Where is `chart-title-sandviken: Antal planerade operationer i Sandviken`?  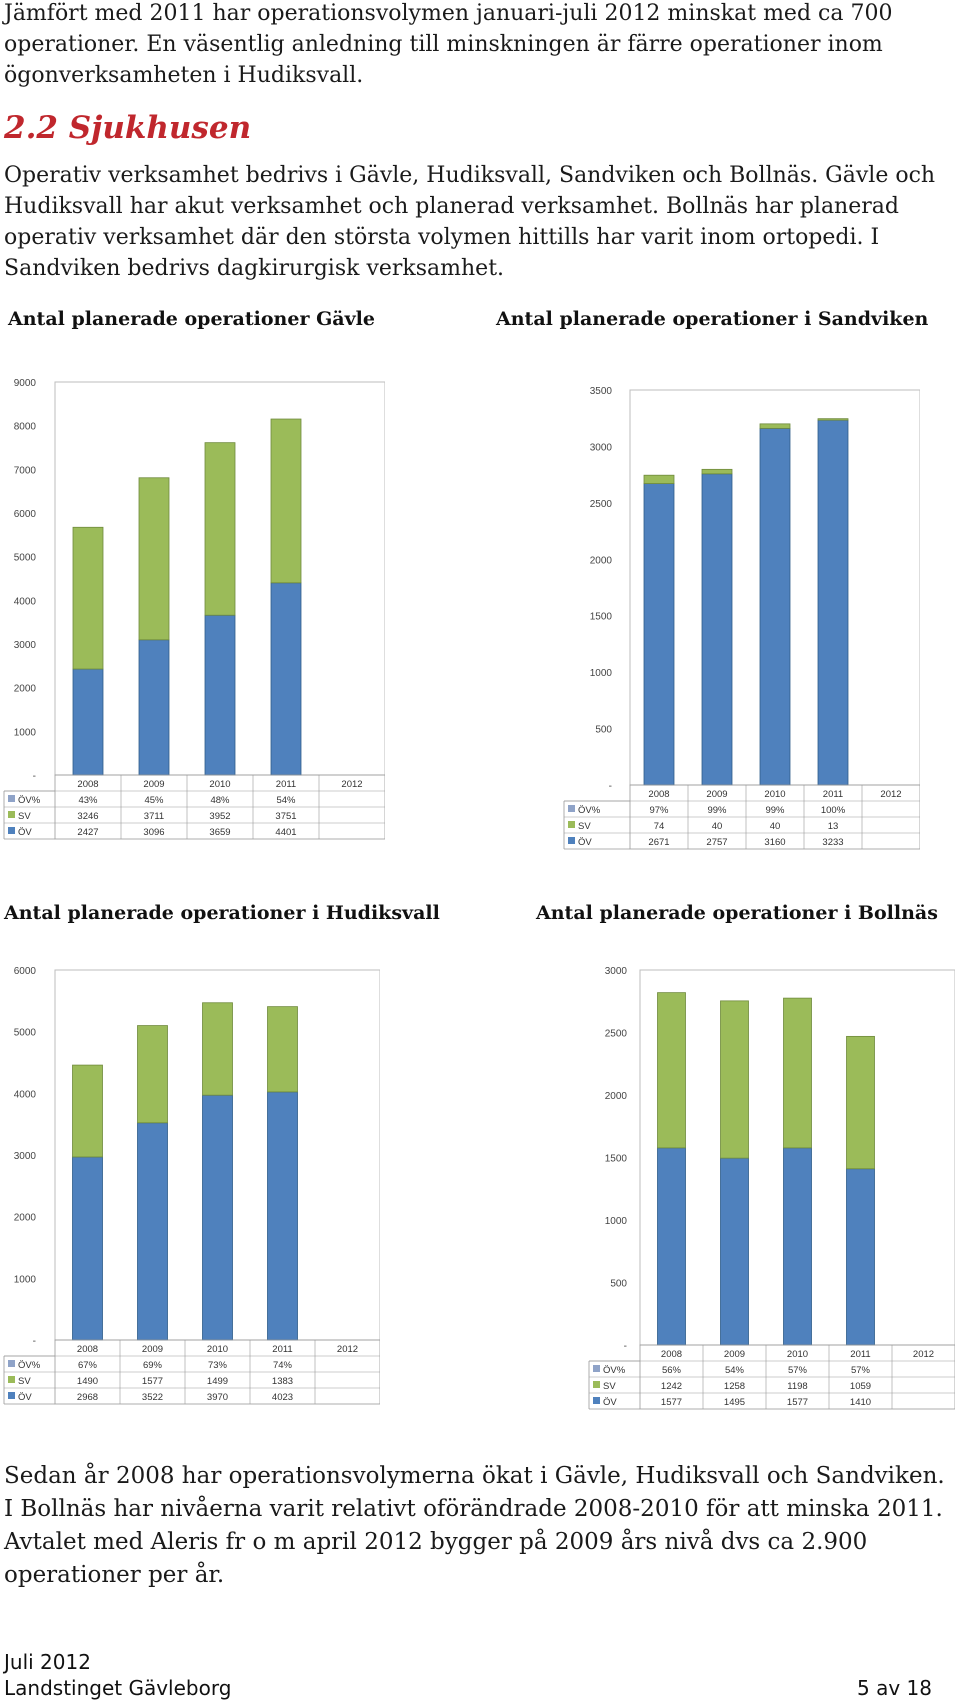 chart-title-sandviken: Antal planerade operationer i Sandviken is located at coordinates (712, 319).